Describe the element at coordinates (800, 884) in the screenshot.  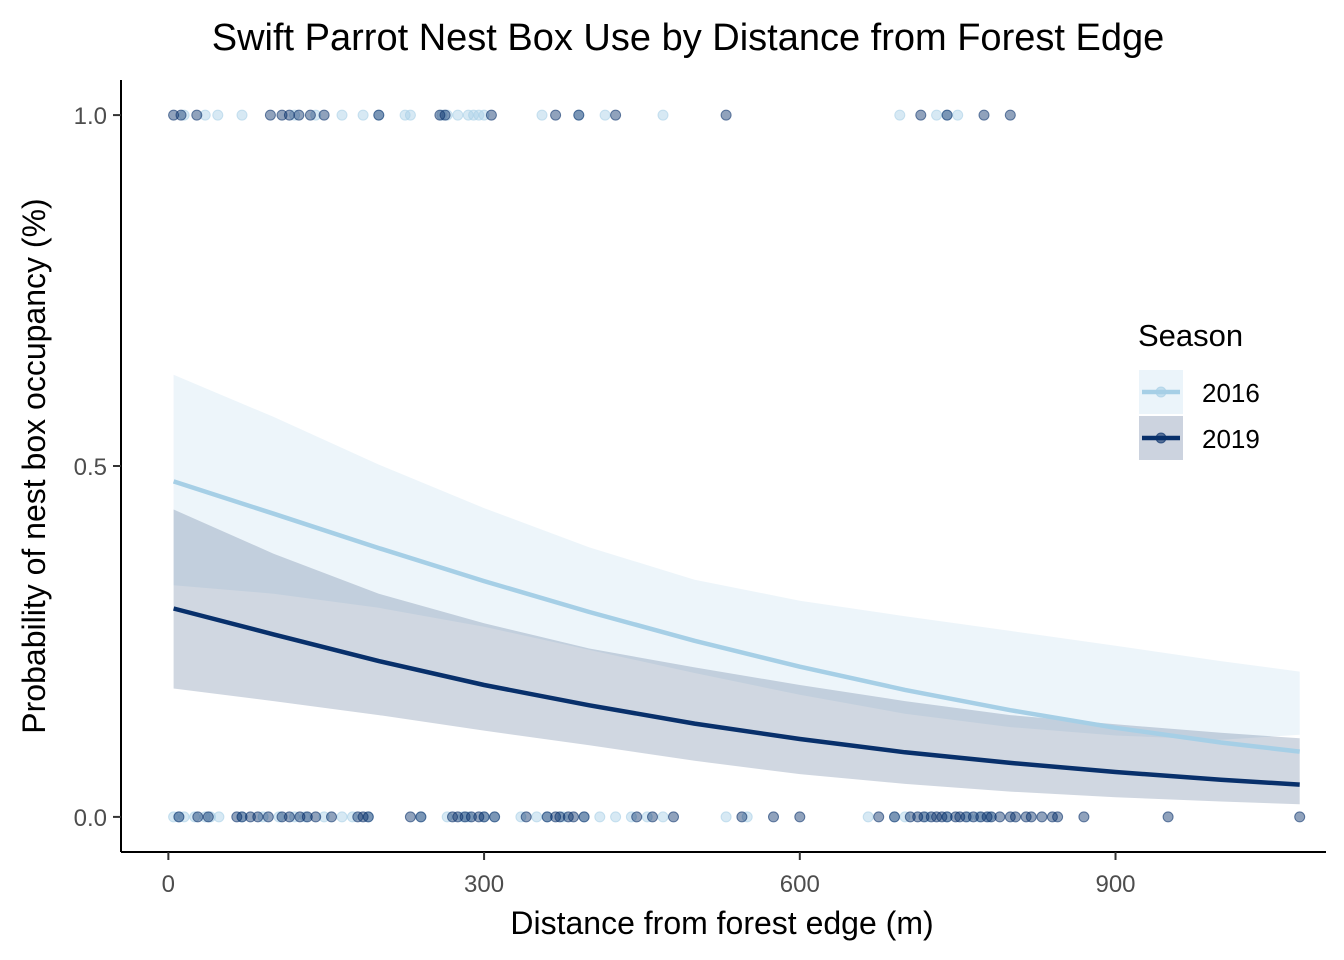
I see `x-tick-label: 600` at that location.